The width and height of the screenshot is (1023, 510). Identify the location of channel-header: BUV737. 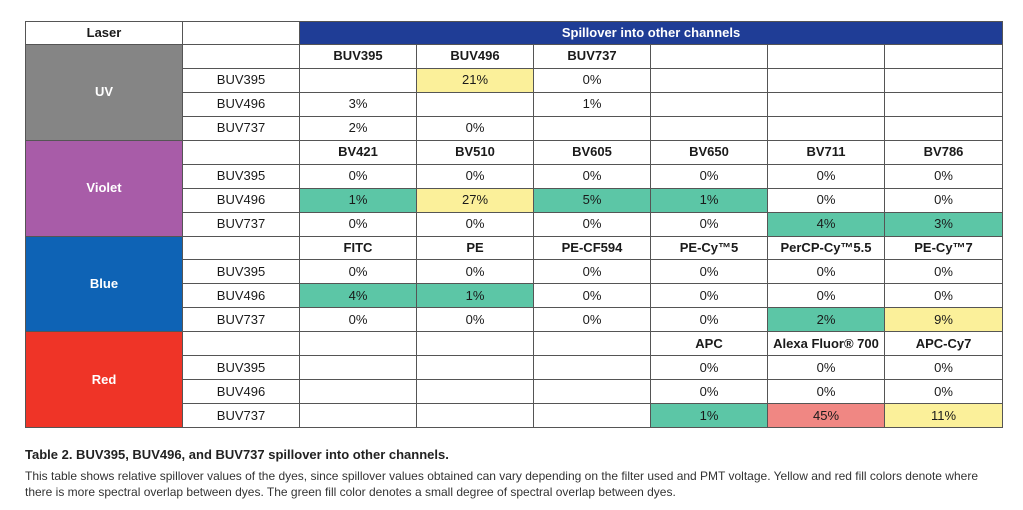
(592, 56).